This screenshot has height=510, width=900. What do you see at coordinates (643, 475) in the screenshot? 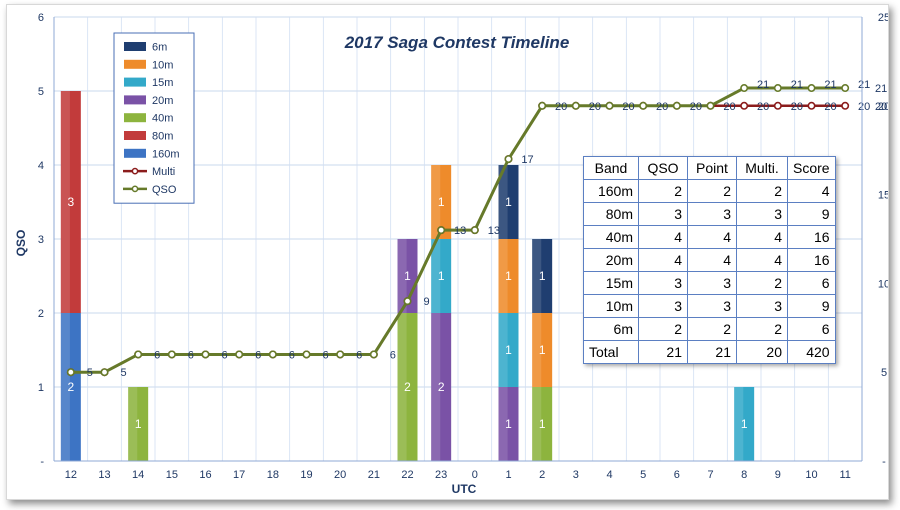
I see `x-tick-label: 5` at bounding box center [643, 475].